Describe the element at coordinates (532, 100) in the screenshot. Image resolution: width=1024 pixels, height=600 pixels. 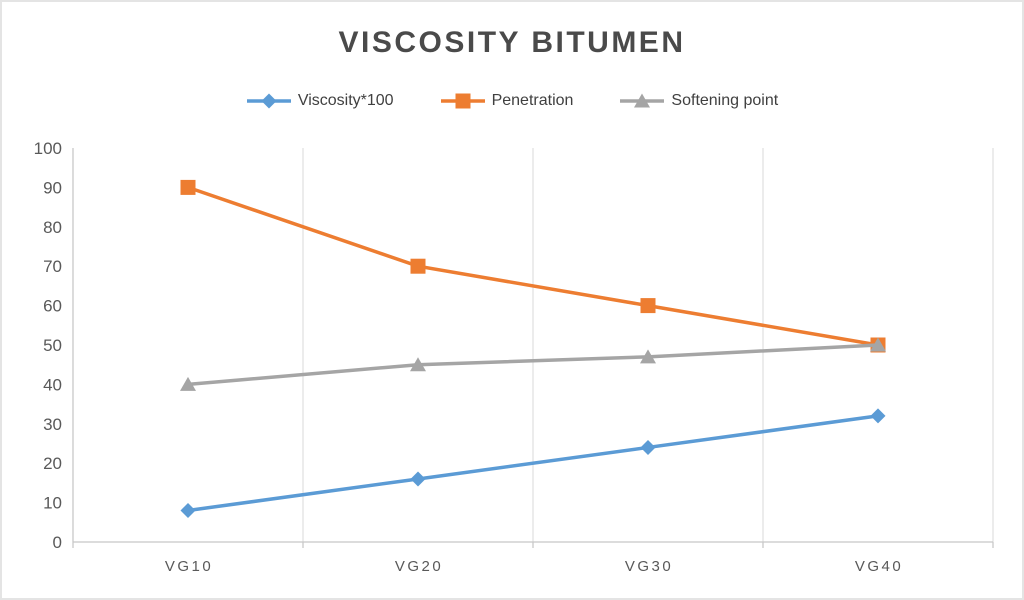
I see `legend-label: Penetration` at that location.